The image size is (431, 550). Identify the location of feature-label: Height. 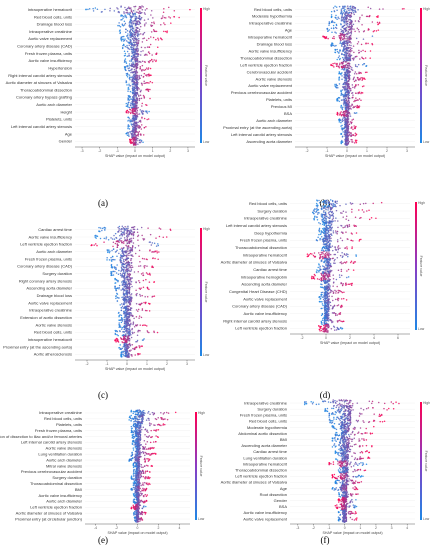
(66, 111).